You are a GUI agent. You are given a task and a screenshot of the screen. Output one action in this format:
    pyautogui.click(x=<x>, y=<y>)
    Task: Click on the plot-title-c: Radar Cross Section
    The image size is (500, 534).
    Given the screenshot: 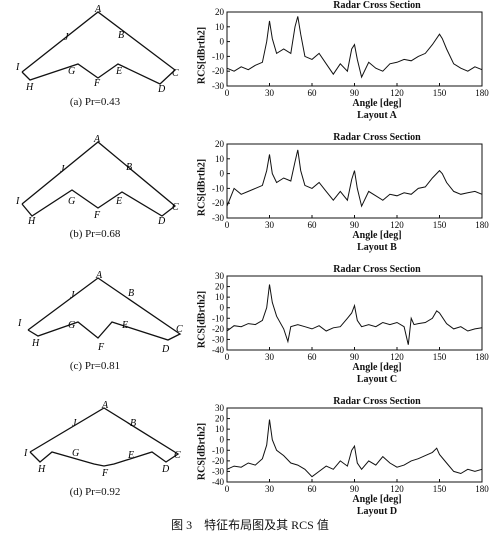 What is the action you would take?
    pyautogui.click(x=377, y=269)
    